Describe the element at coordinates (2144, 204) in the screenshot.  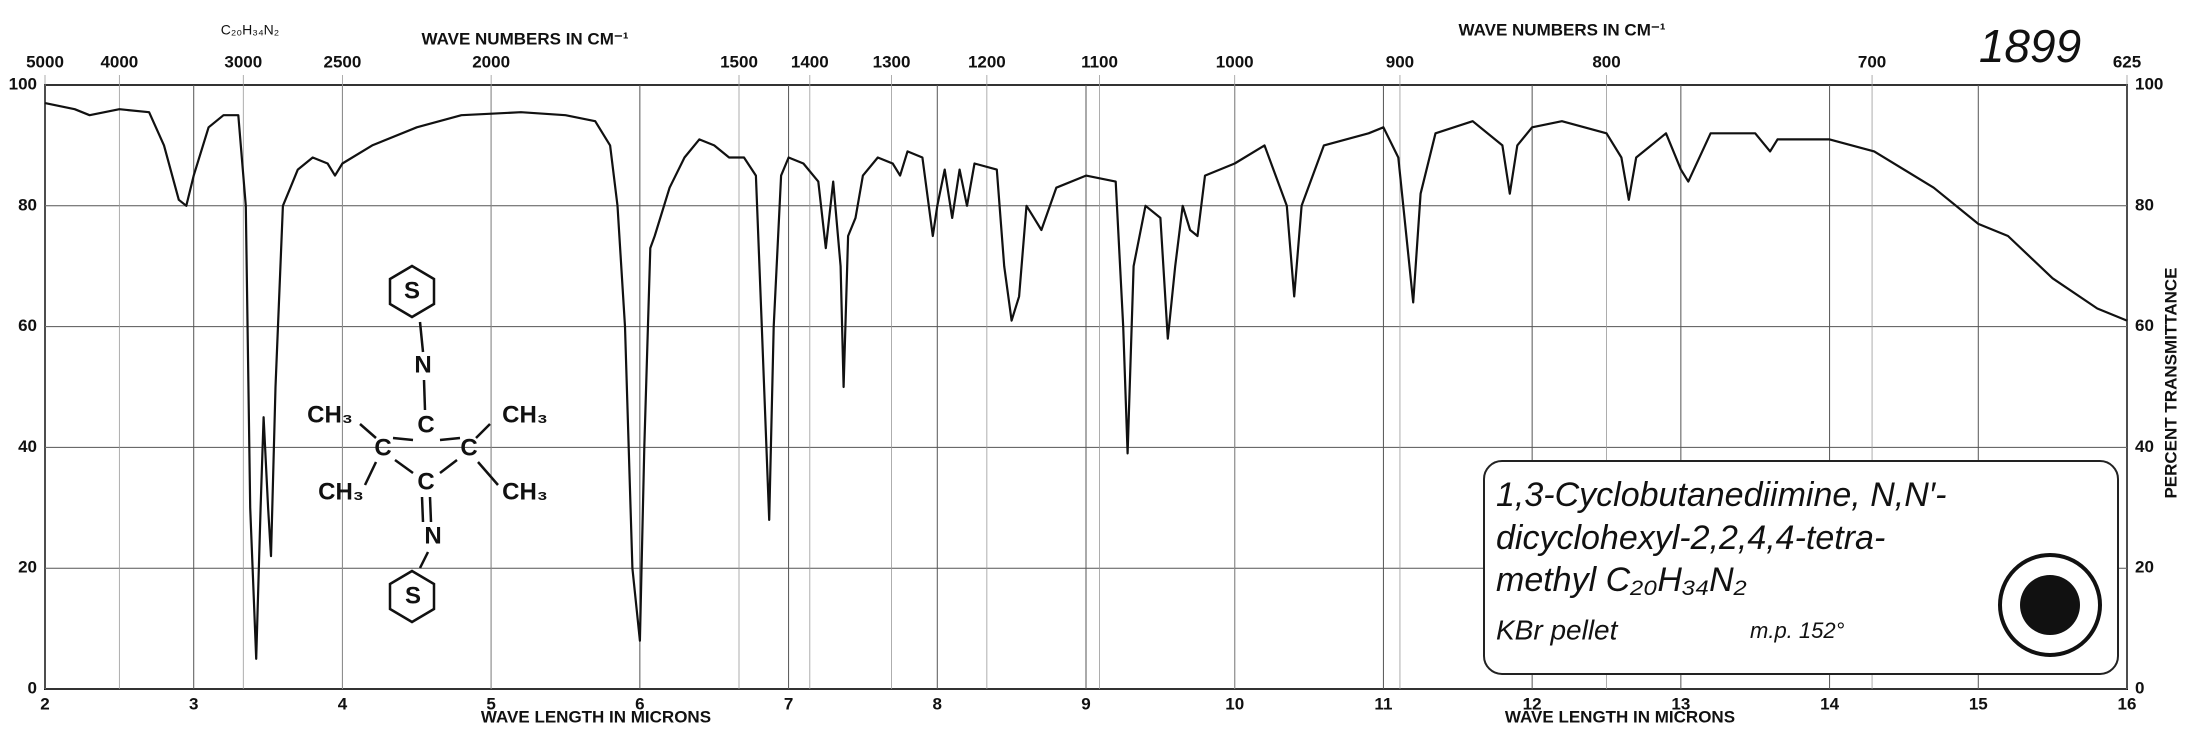
I see `y-tick-label-right: 80` at that location.